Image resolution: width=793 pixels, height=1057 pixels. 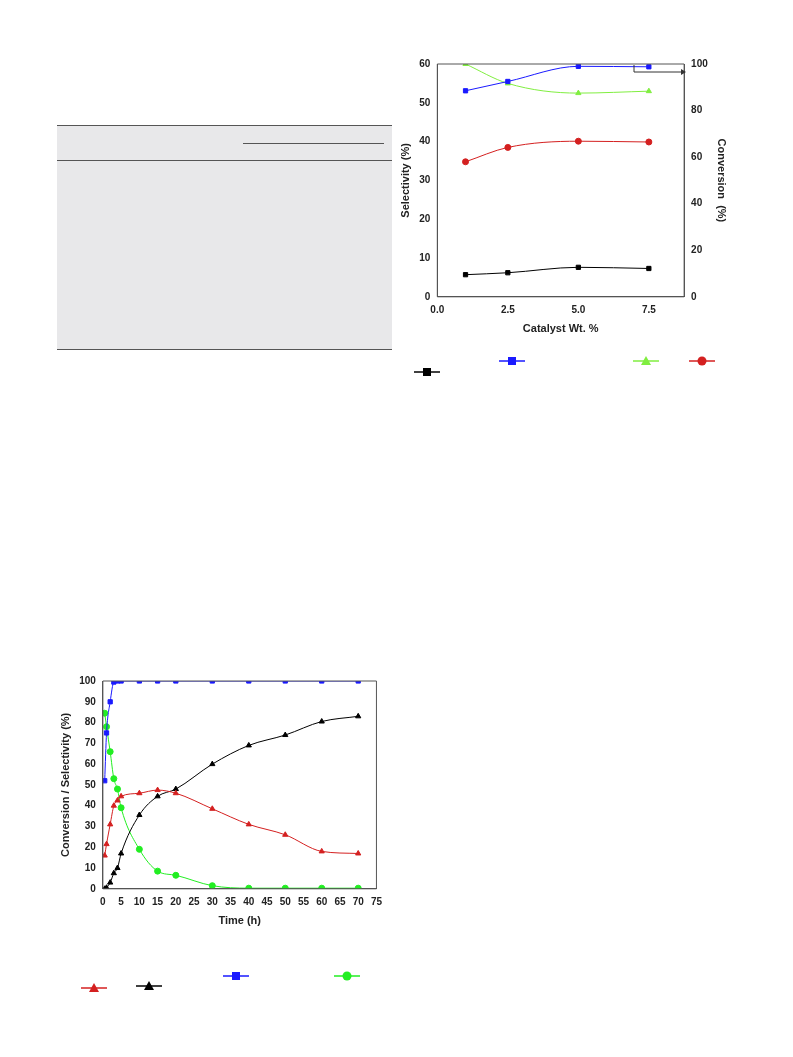 I want to click on y-axis-title: Selectivity (%), so click(x=404, y=180).